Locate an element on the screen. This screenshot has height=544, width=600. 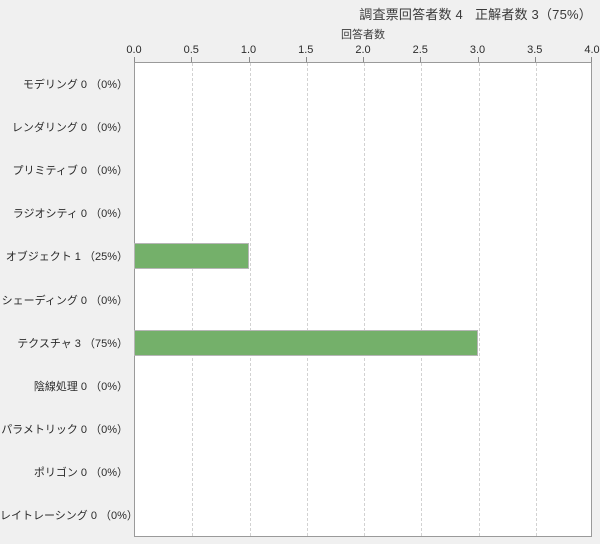
y-category-label: モデリング 0 （0%） is located at coordinates (75, 84).